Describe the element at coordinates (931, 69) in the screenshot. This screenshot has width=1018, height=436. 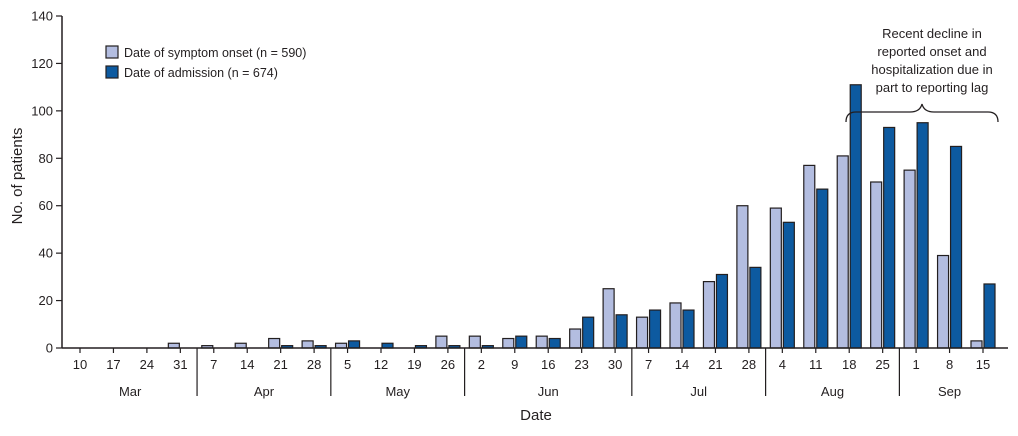
I see `annotation-line-3: hospitalization due in` at that location.